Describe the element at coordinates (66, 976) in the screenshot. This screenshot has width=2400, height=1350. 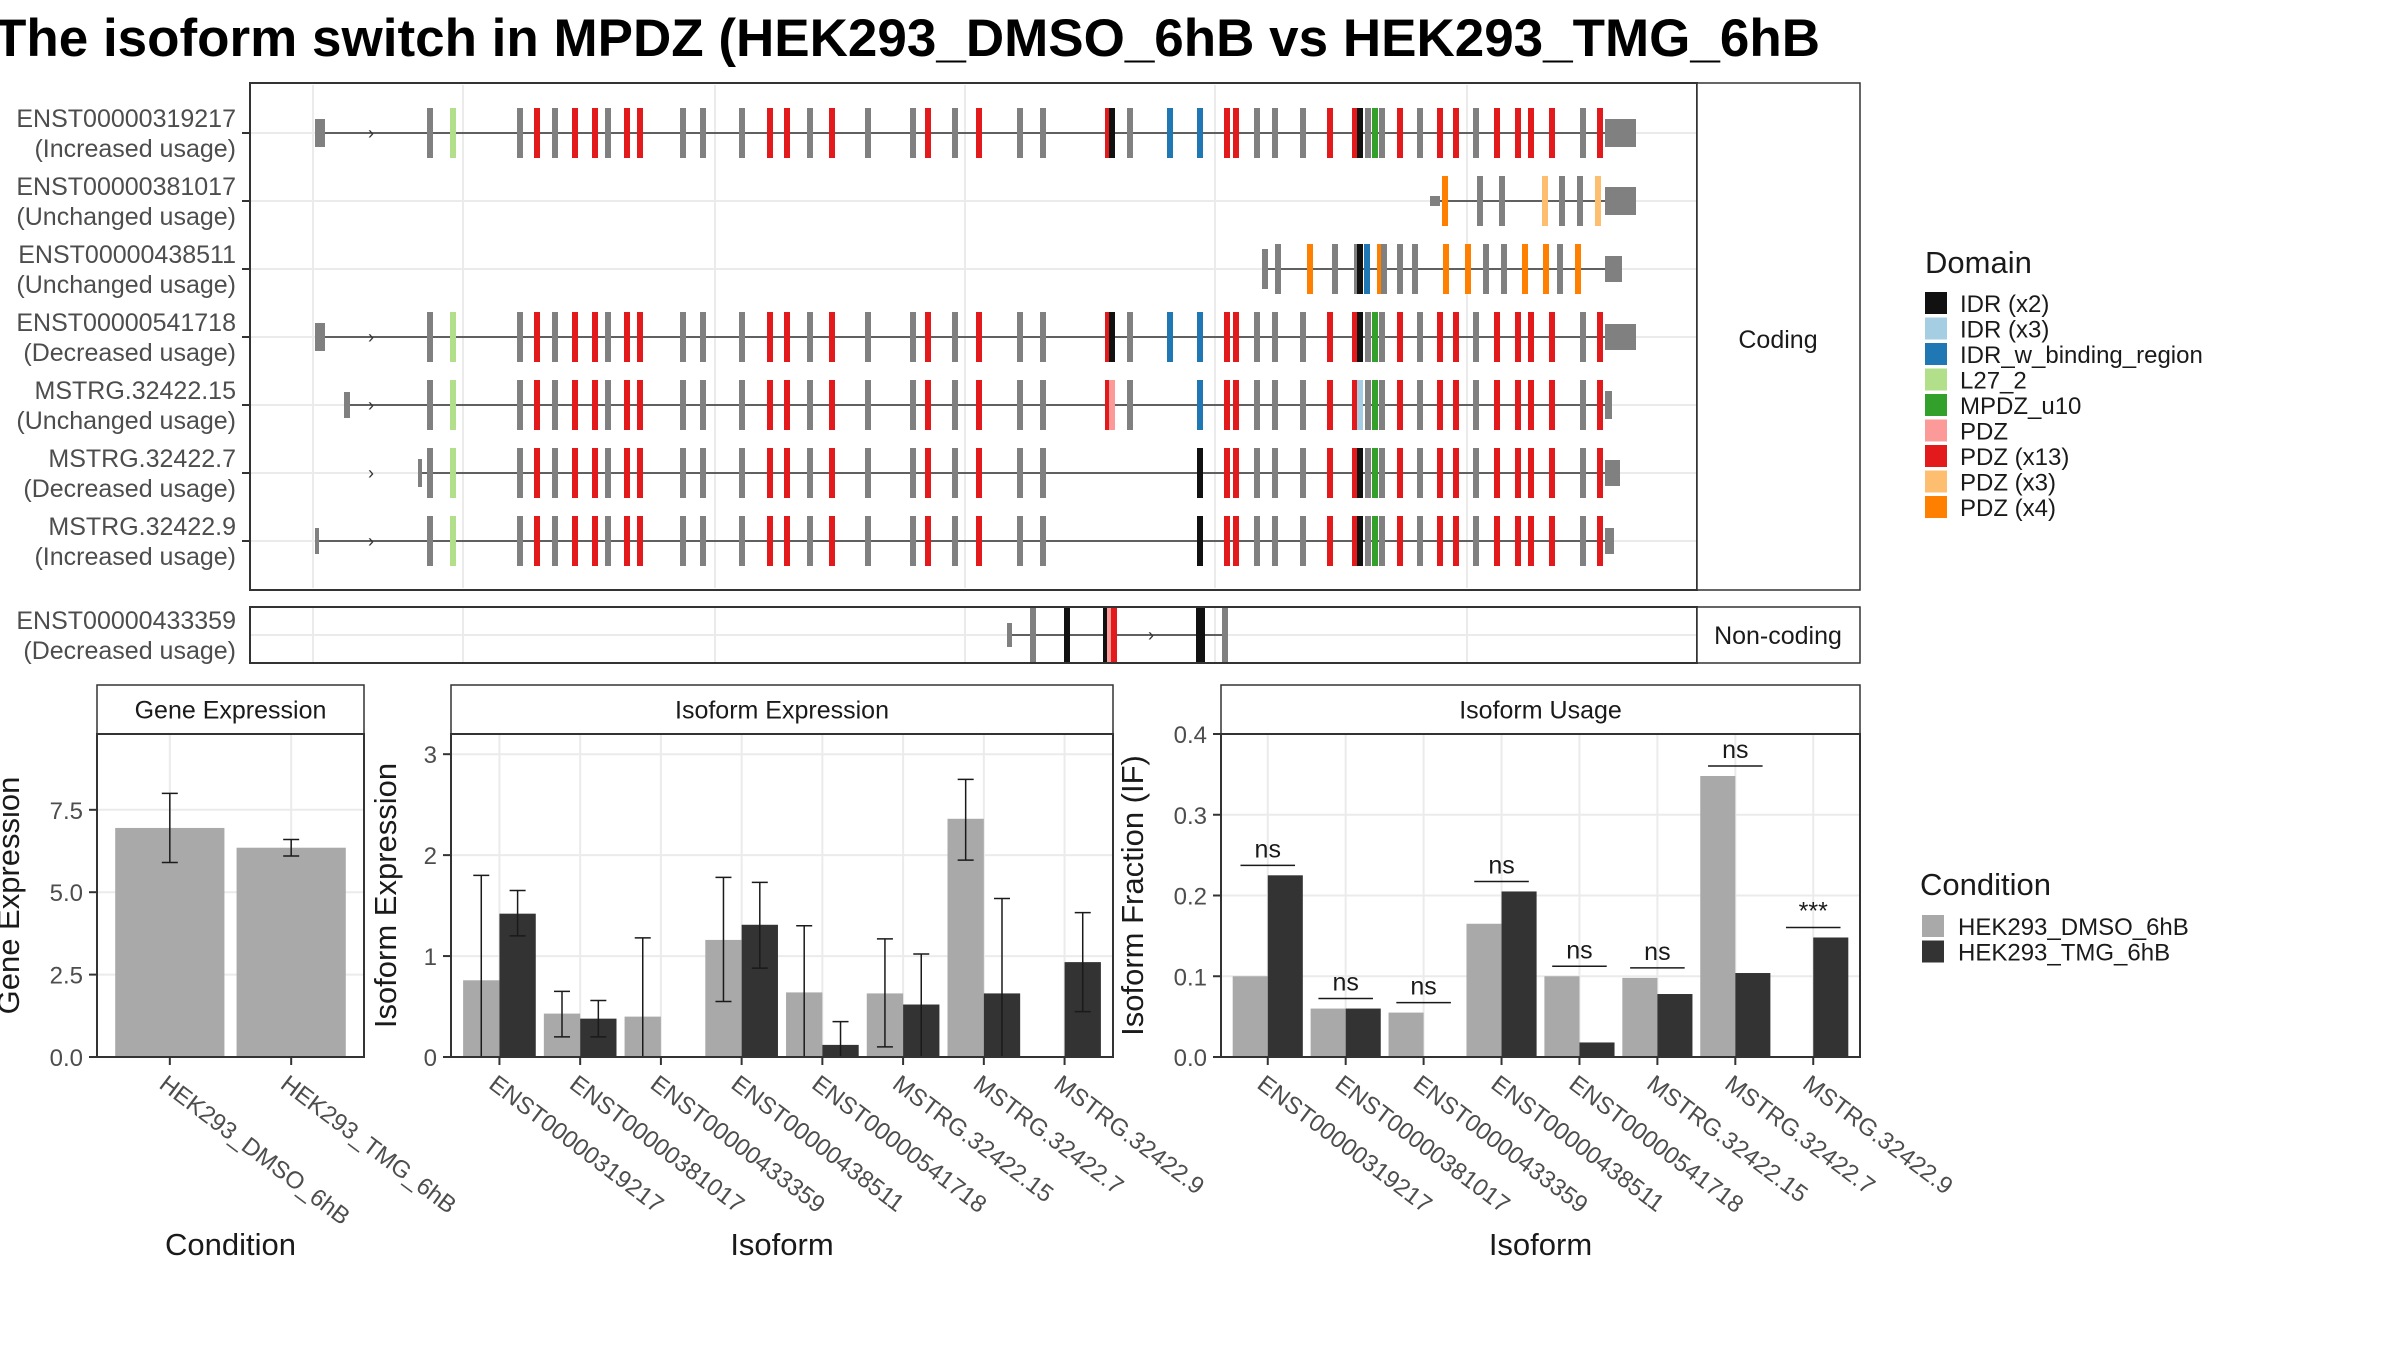
I see `y-tick-label: 2.5` at that location.